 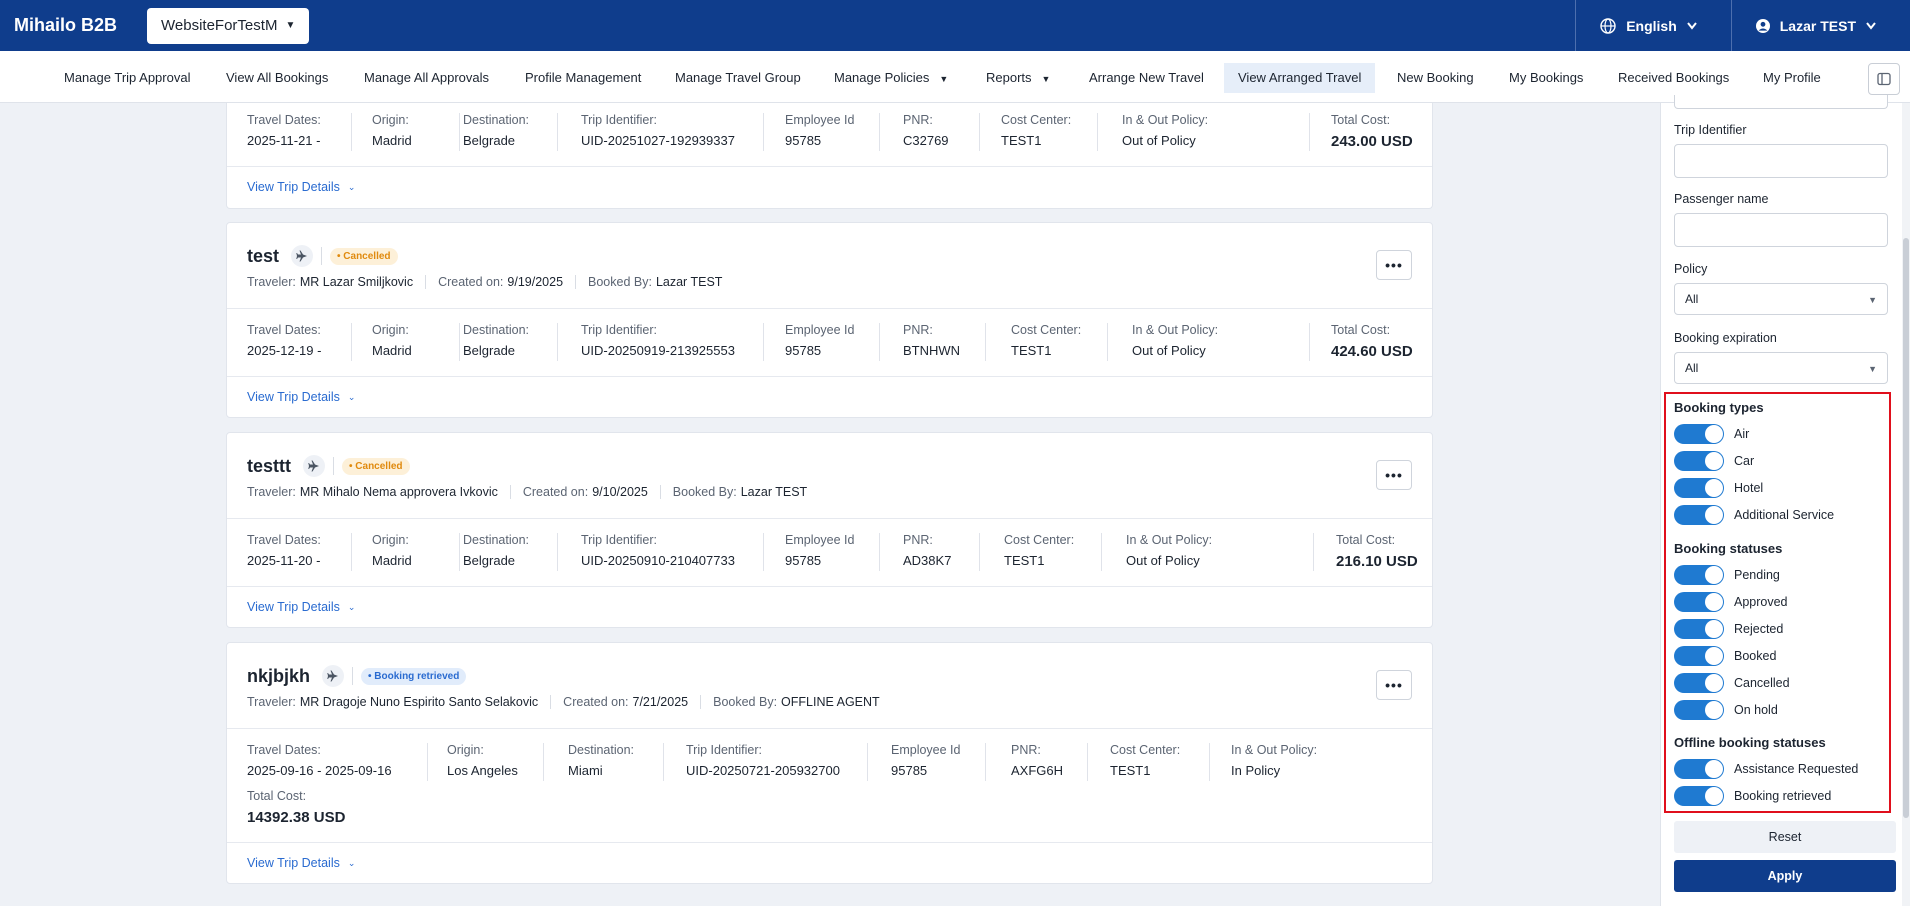 I want to click on field-label: Total Cost:, so click(x=1361, y=120).